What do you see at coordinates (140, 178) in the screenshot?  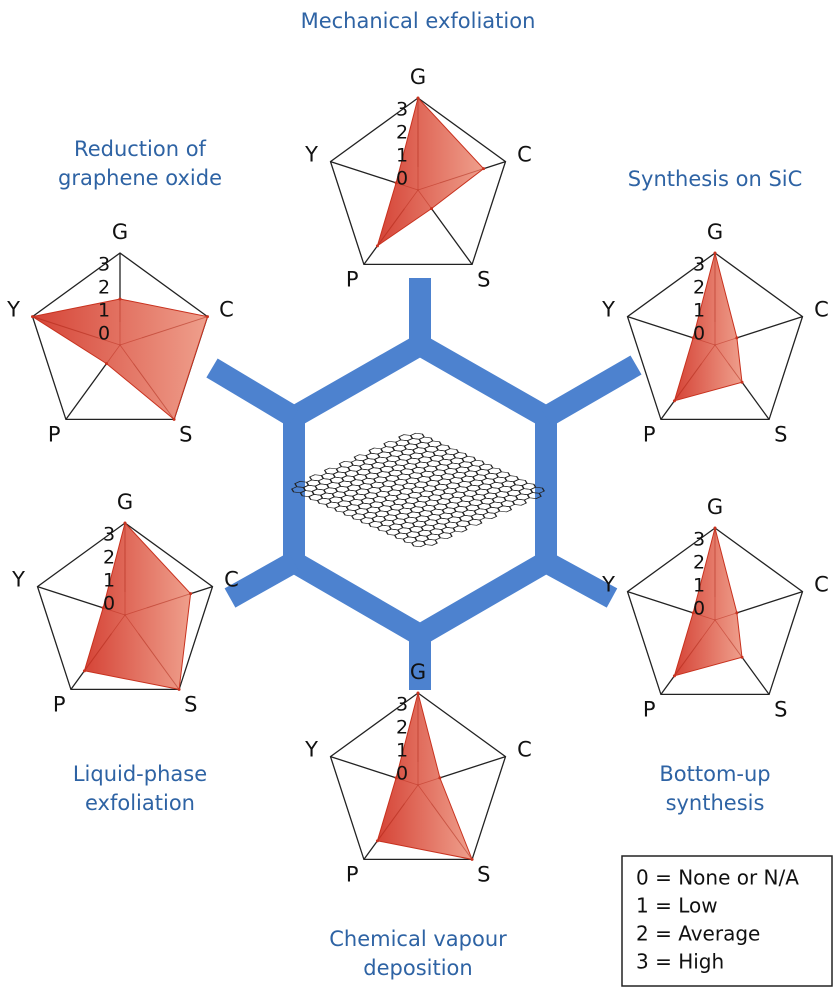 I see `chart-title: graphene oxide` at bounding box center [140, 178].